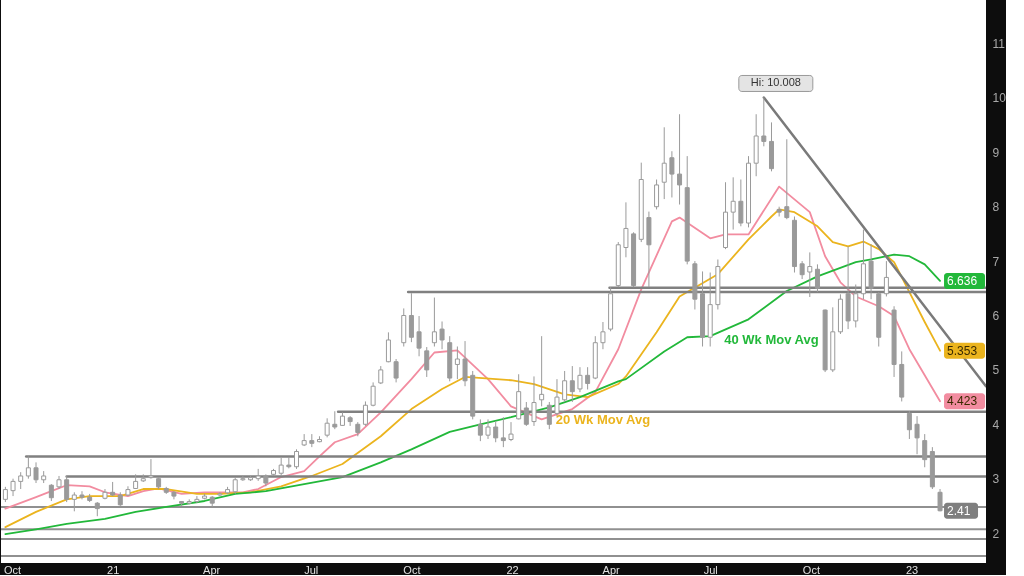 This screenshot has width=1024, height=576. I want to click on y-tick-label: 8, so click(996, 207).